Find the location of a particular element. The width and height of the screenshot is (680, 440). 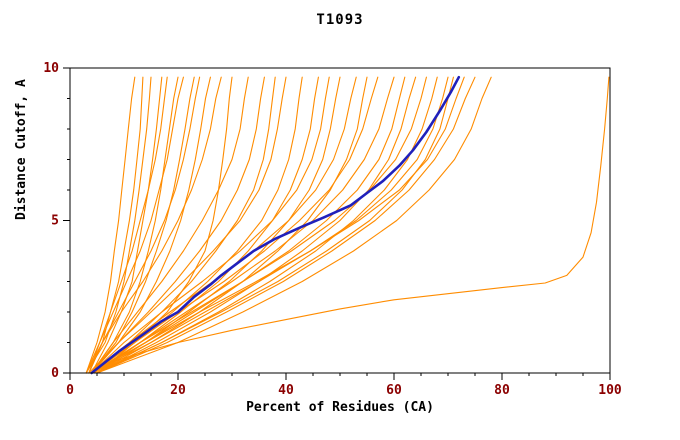

y-tick-label: 5 is located at coordinates (55, 221).